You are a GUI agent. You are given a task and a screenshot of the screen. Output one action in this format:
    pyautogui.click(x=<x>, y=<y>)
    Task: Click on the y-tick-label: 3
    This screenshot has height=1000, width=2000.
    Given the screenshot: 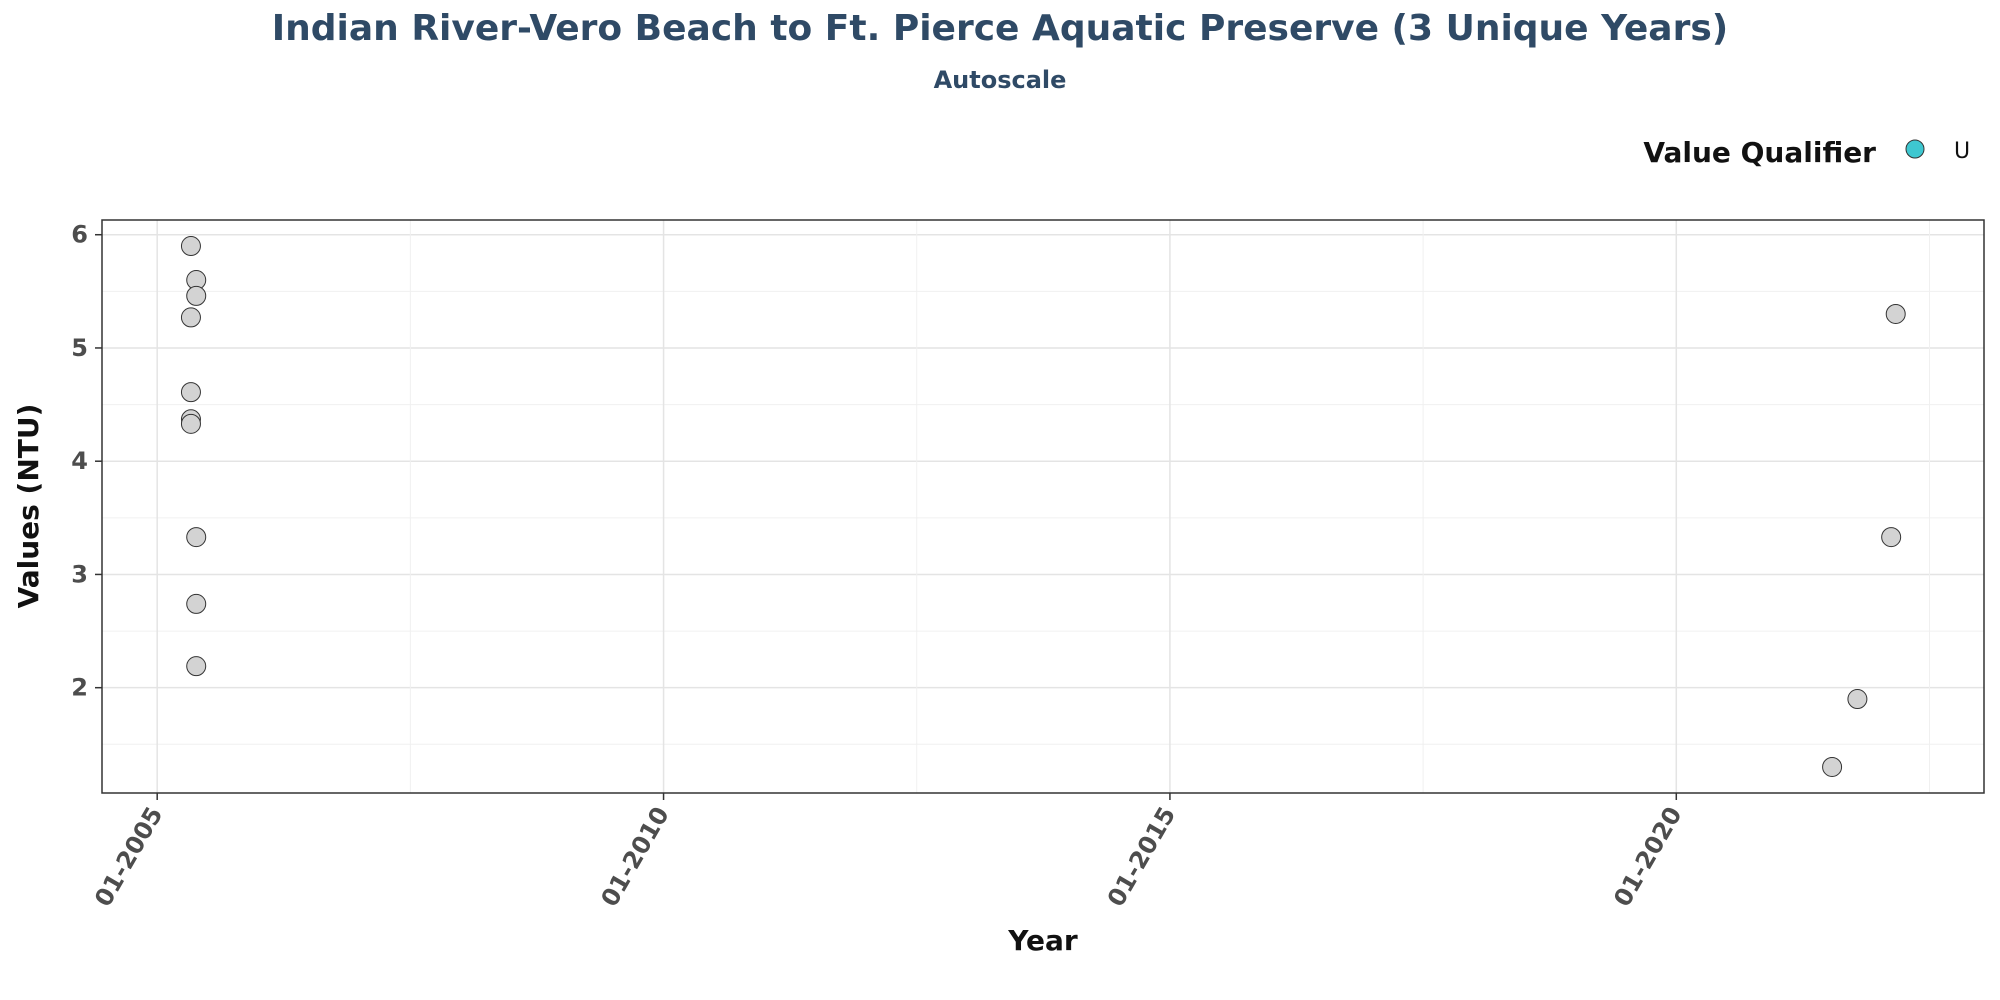 What is the action you would take?
    pyautogui.click(x=79, y=574)
    